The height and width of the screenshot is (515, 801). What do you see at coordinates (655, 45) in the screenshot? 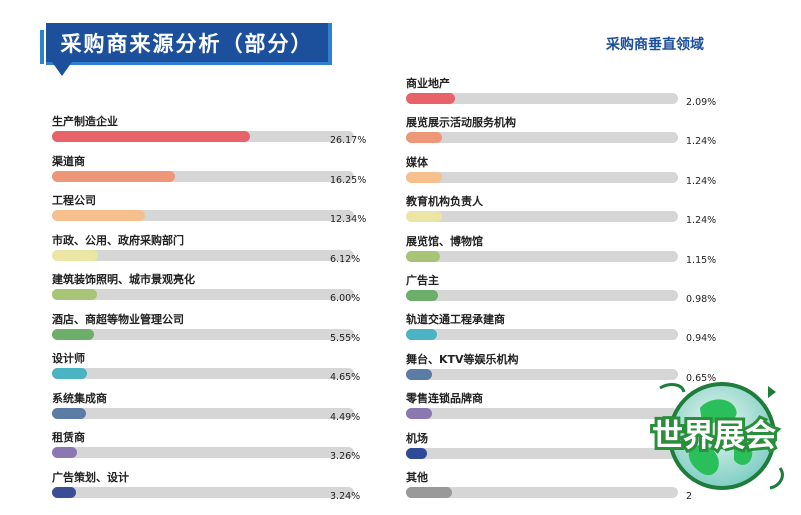
I see `section-subtitle: 采购商垂直领域` at bounding box center [655, 45].